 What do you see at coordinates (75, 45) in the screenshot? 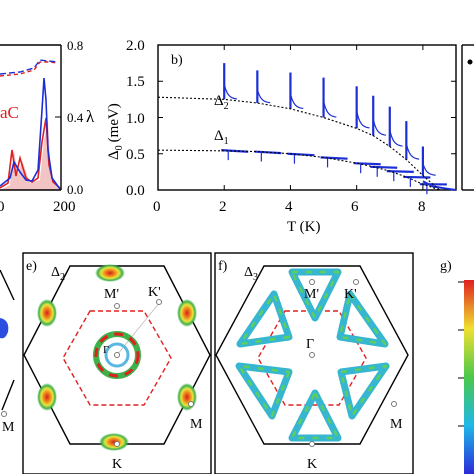
I see `panel-a-right-tick: 0.8` at bounding box center [75, 45].